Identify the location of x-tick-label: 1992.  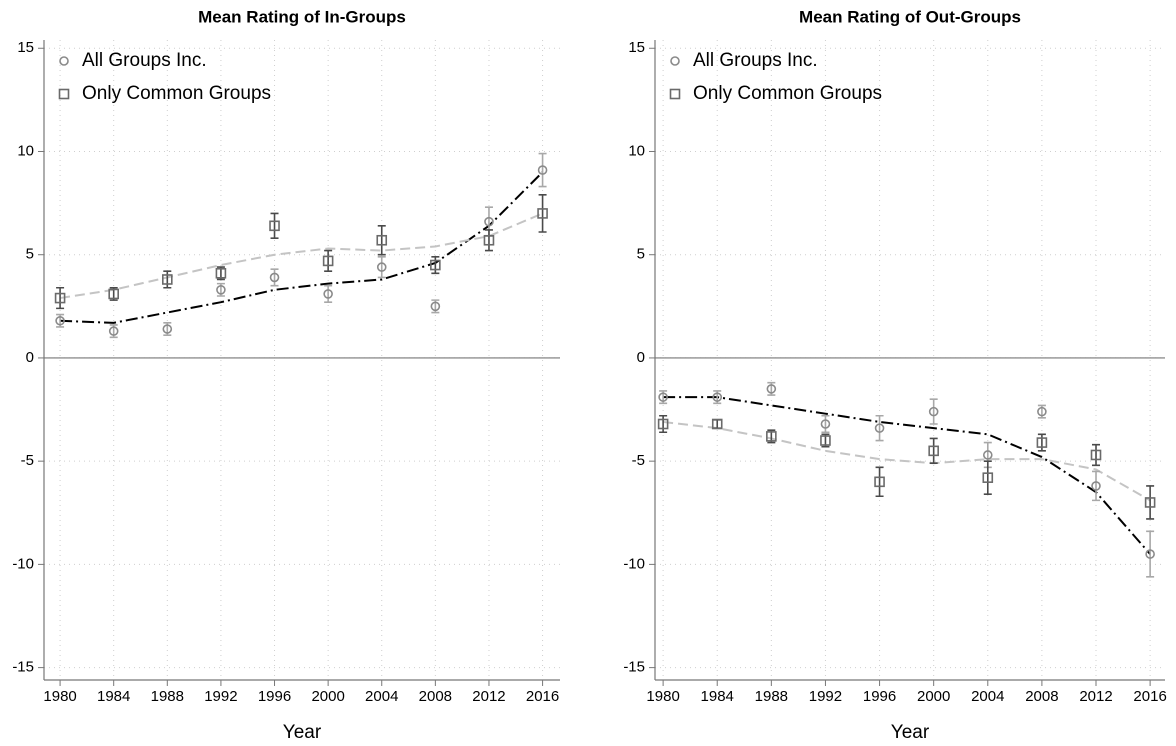
(825, 696).